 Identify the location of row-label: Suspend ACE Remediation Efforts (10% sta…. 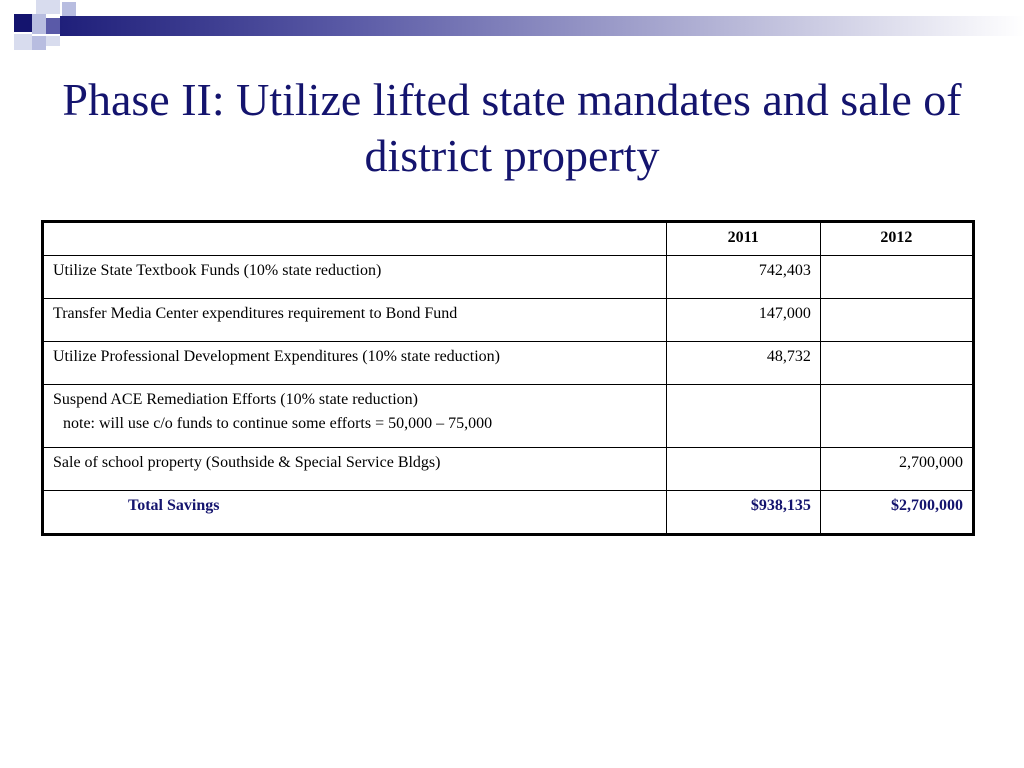
(235, 399).